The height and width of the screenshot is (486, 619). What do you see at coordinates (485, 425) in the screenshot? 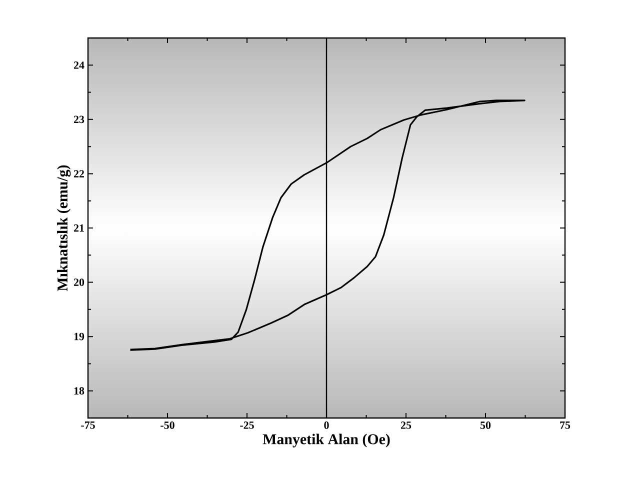
I see `x-tick-label: 50` at bounding box center [485, 425].